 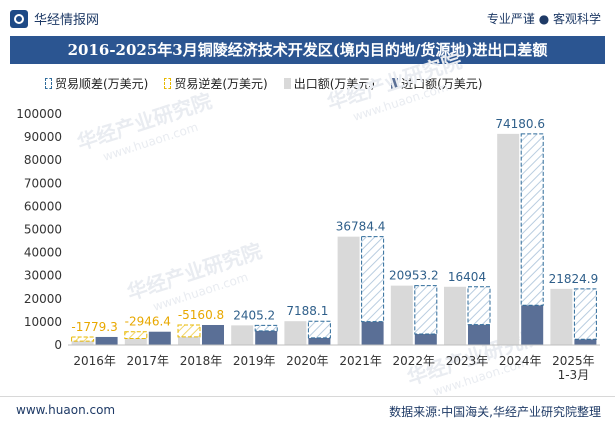 I want to click on brand-name: 华经情报网, so click(x=67, y=20).